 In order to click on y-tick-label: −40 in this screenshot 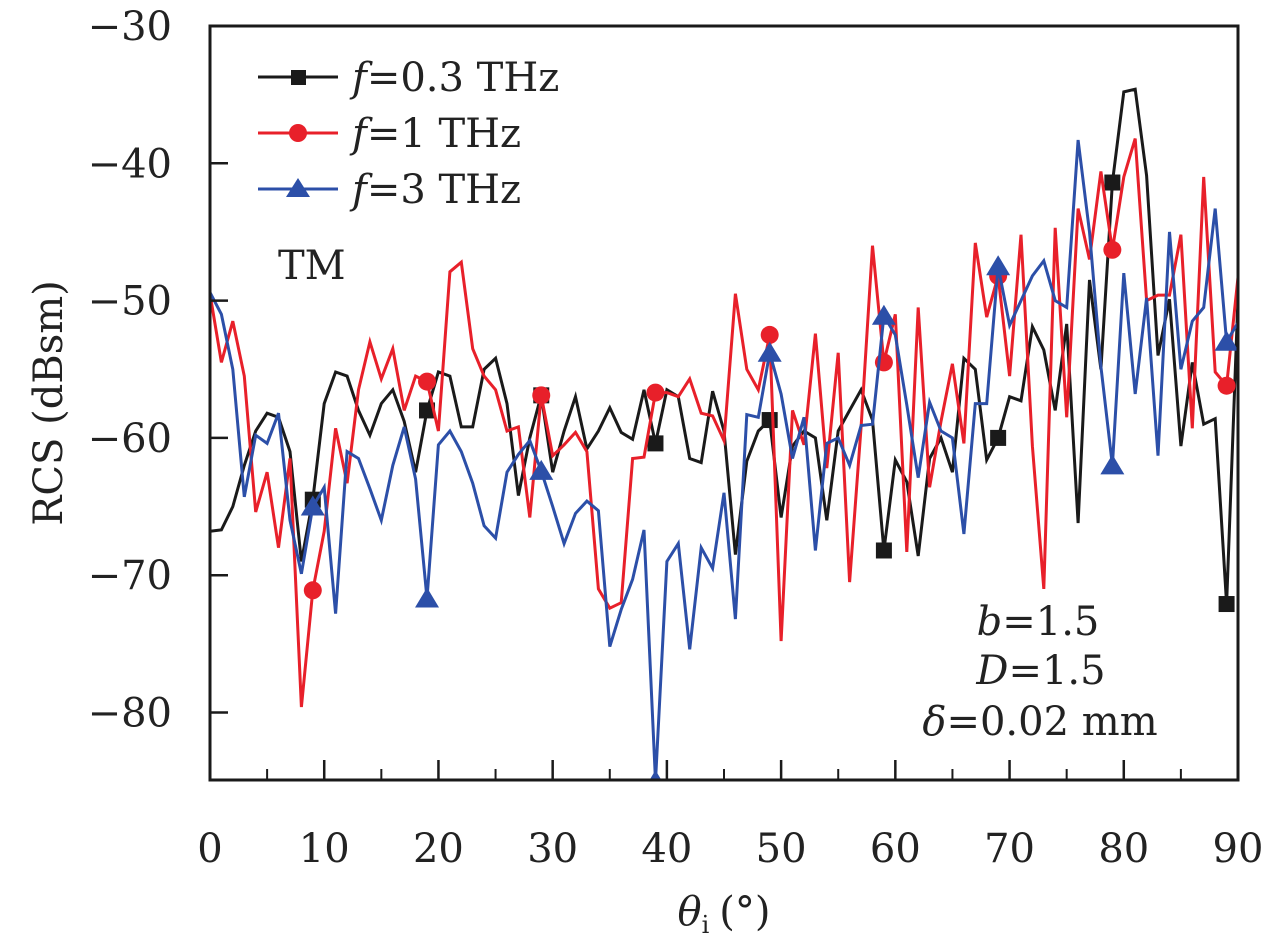, I will do `click(130, 164)`.